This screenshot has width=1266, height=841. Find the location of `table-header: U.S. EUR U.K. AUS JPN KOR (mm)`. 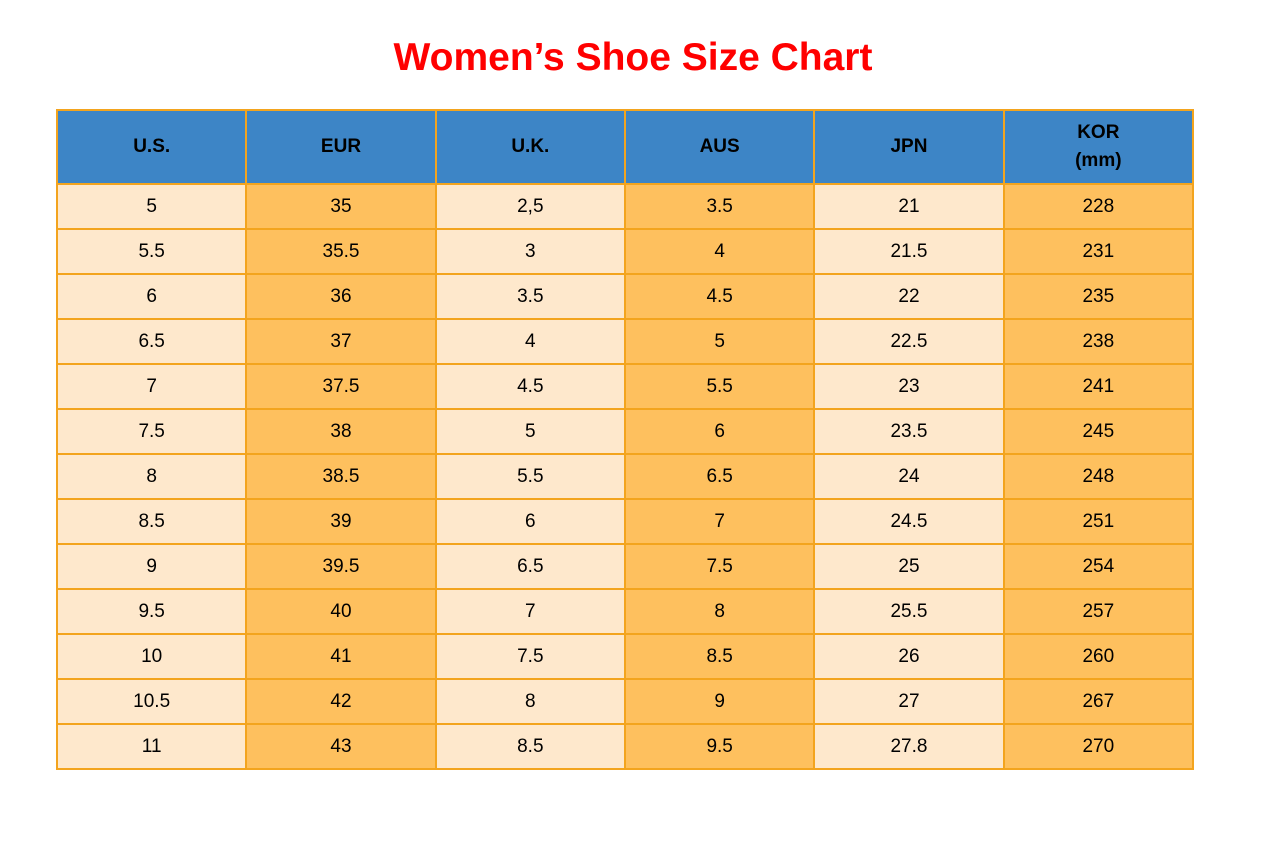

table-header: U.S. EUR U.K. AUS JPN KOR (mm) is located at coordinates (625, 147).